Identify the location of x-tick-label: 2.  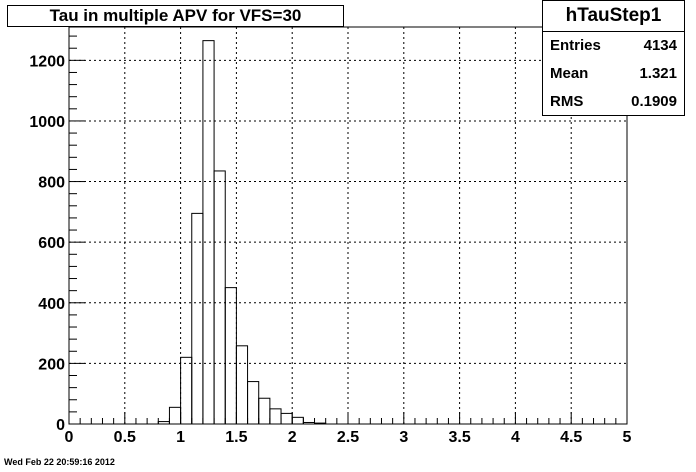
(292, 437).